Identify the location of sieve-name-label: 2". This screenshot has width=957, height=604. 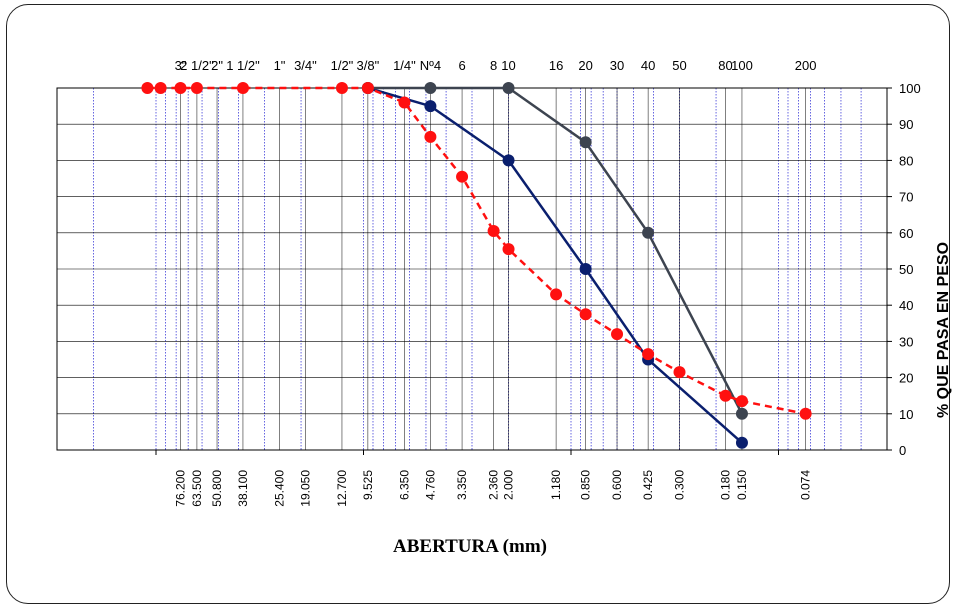
(217, 65).